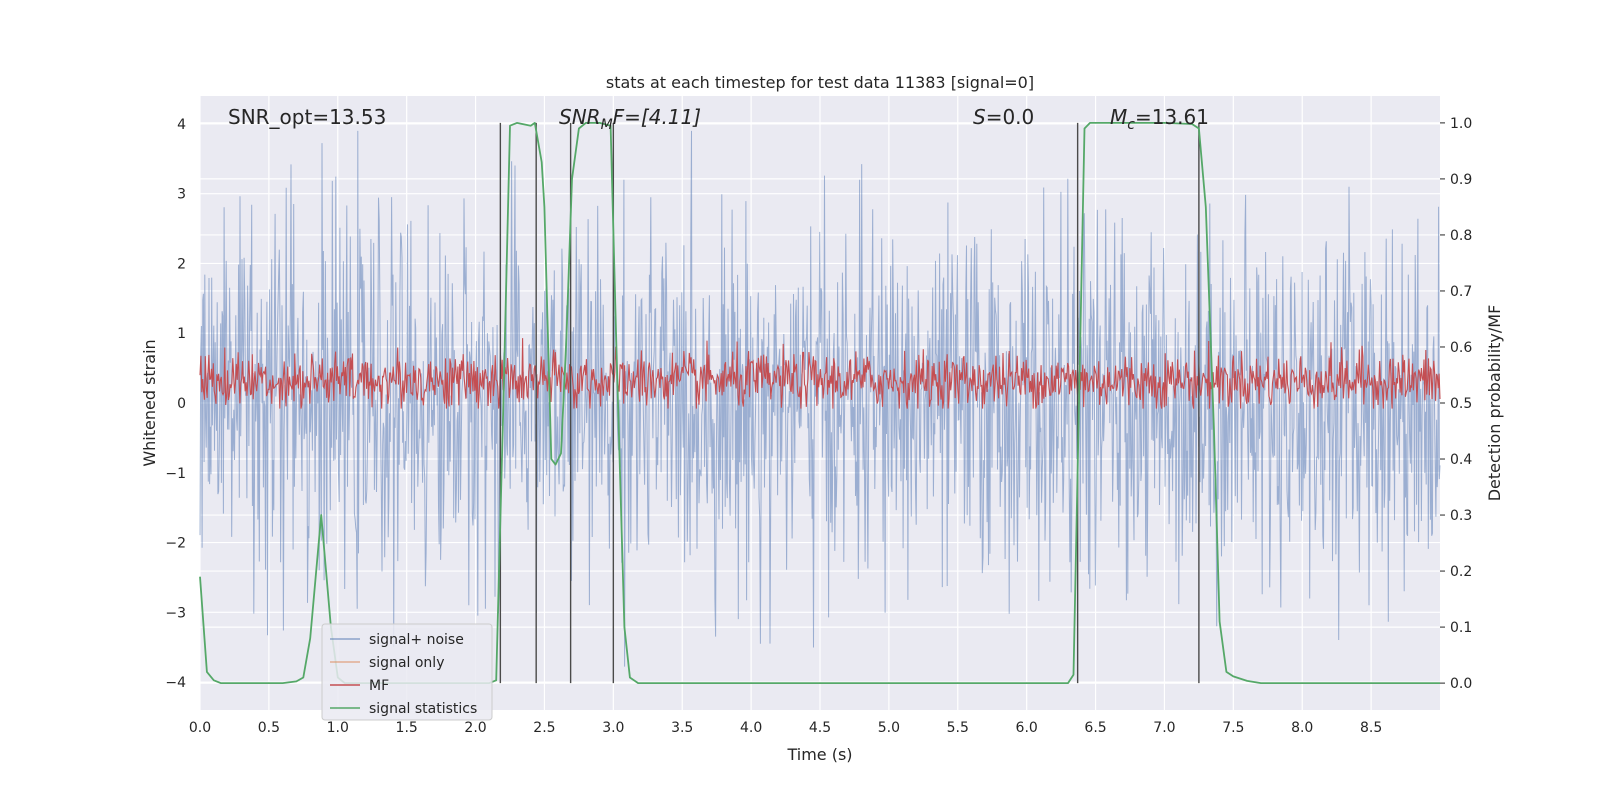 This screenshot has height=800, width=1600. I want to click on y-left-tick-label-8: −4, so click(175, 683).